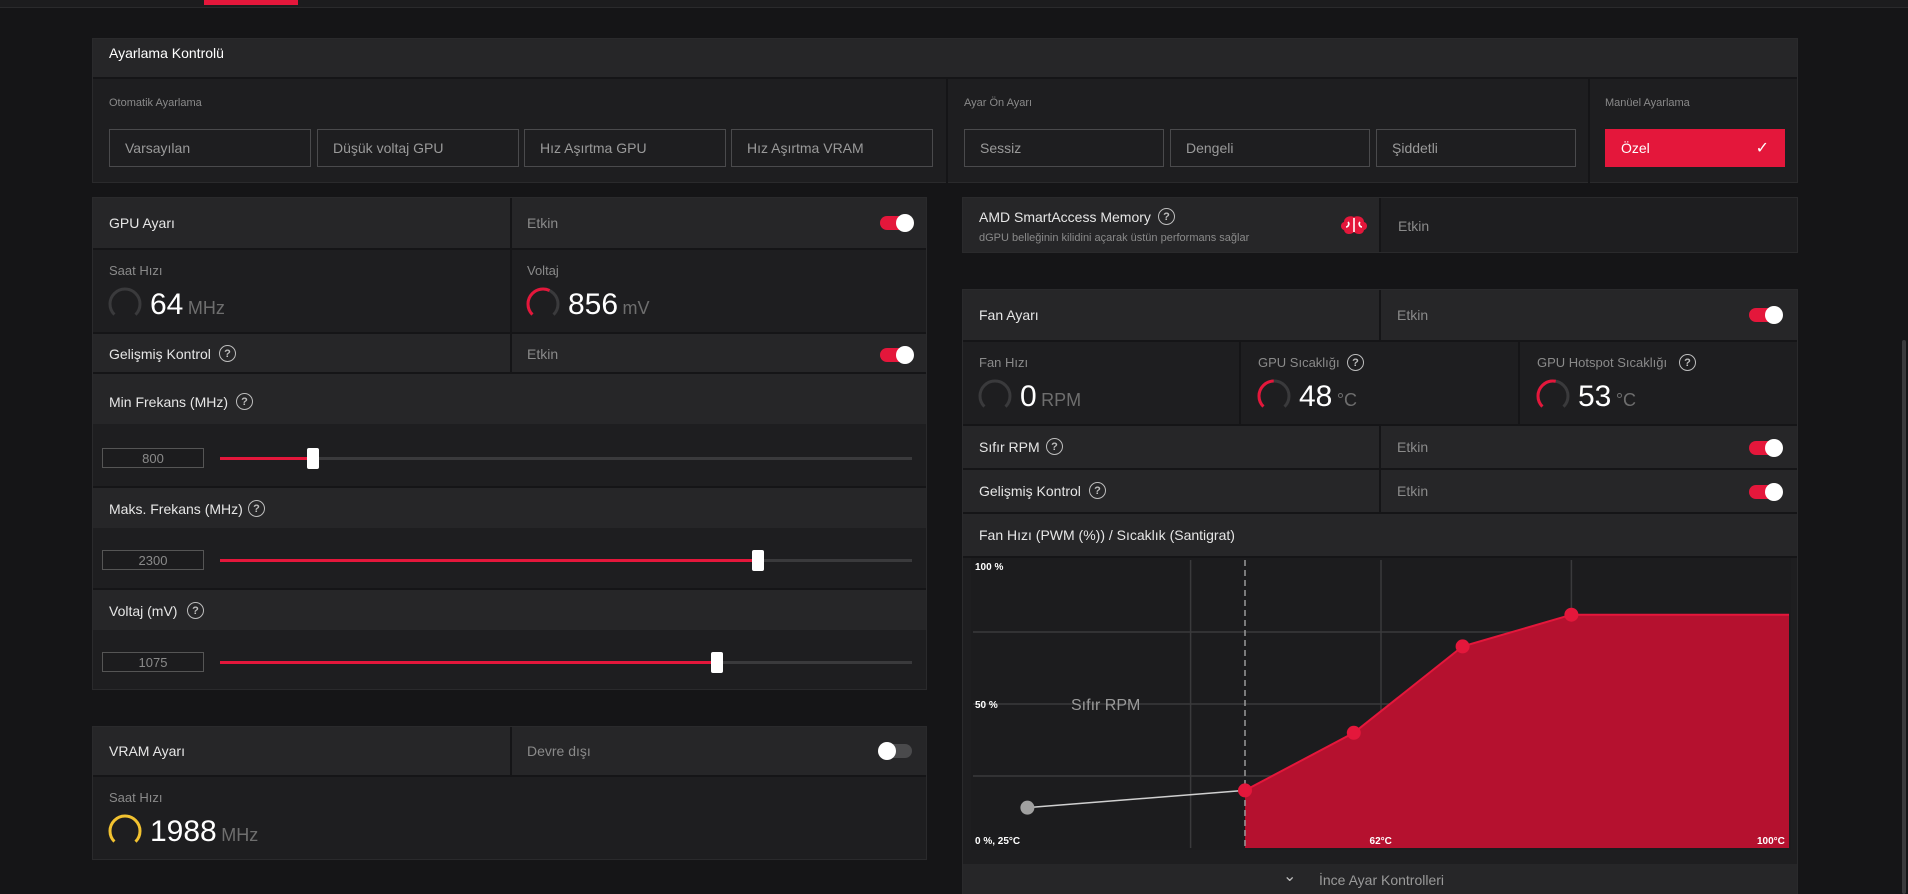 Image resolution: width=1908 pixels, height=894 pixels. What do you see at coordinates (559, 751) in the screenshot?
I see `vram-tuning-status: Devre dışı` at bounding box center [559, 751].